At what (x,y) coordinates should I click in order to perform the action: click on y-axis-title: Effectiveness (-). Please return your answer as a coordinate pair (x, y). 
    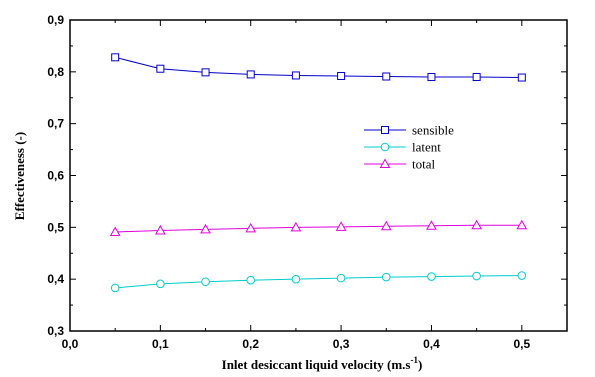
    Looking at the image, I should click on (19, 176).